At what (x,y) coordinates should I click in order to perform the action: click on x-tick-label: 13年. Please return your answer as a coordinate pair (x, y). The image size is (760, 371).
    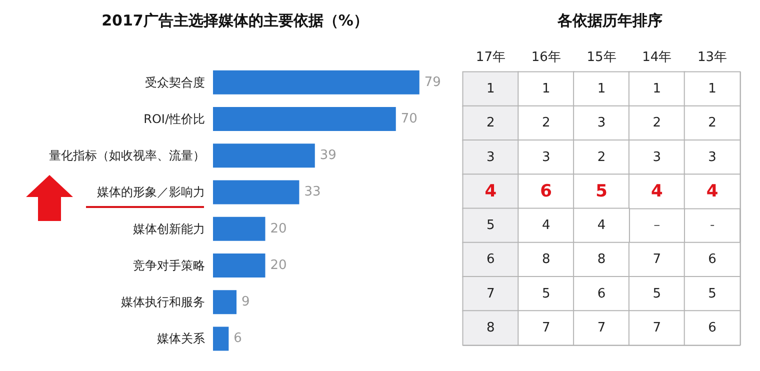
    Looking at the image, I should click on (713, 57).